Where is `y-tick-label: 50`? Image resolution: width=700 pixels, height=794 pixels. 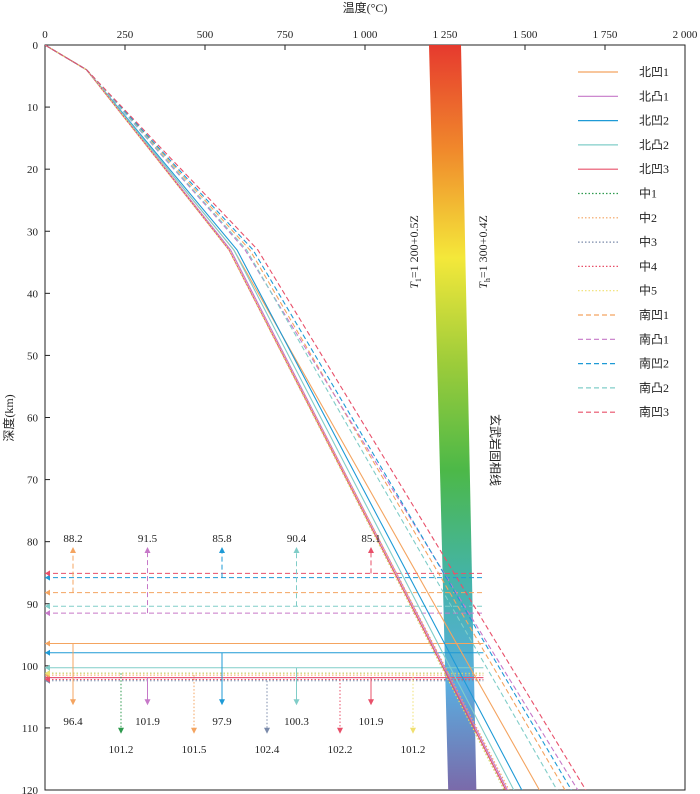 y-tick-label: 50 is located at coordinates (33, 356).